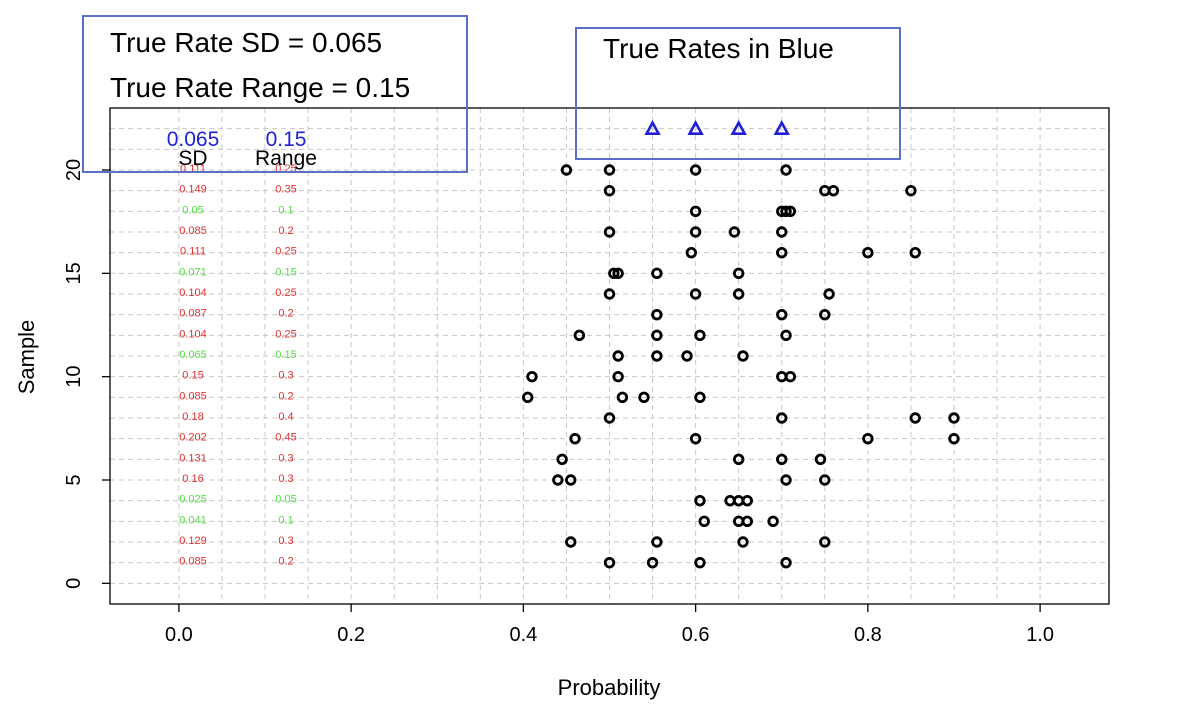 The height and width of the screenshot is (723, 1200). Describe the element at coordinates (26, 357) in the screenshot. I see `y-axis-title: Sample` at that location.